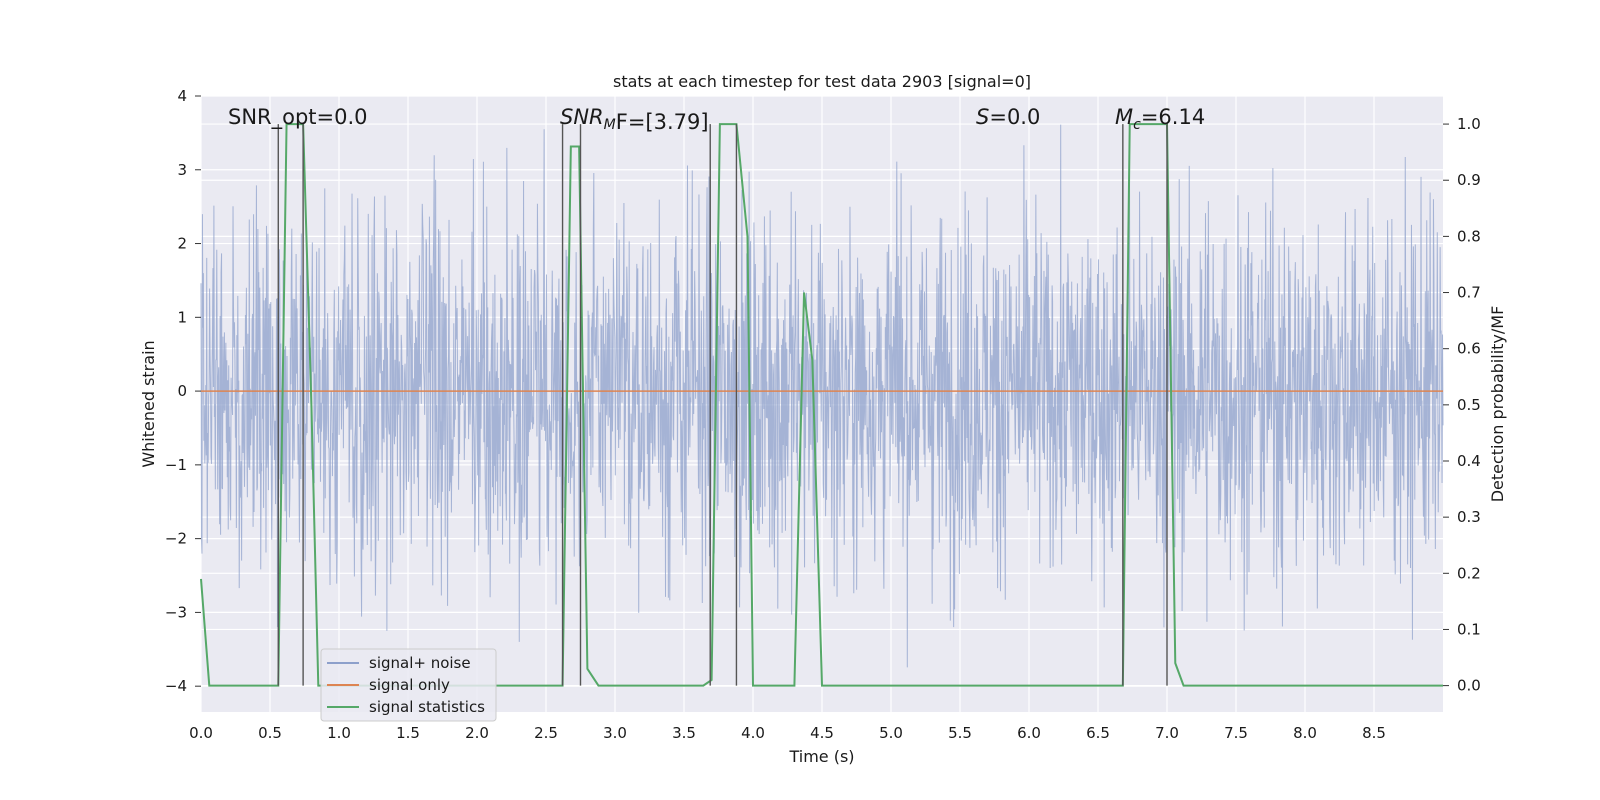  I want to click on annotation-snr-mf: SNRMF=[3.79], so click(634, 119).